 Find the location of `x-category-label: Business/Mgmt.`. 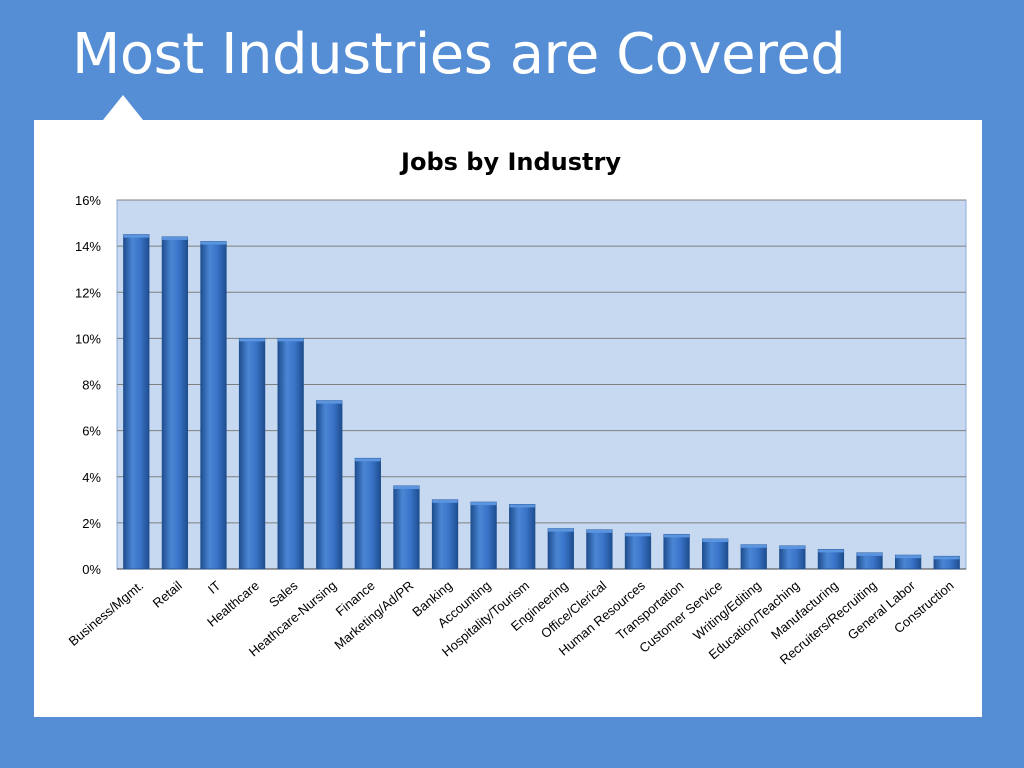

x-category-label: Business/Mgmt. is located at coordinates (106, 613).